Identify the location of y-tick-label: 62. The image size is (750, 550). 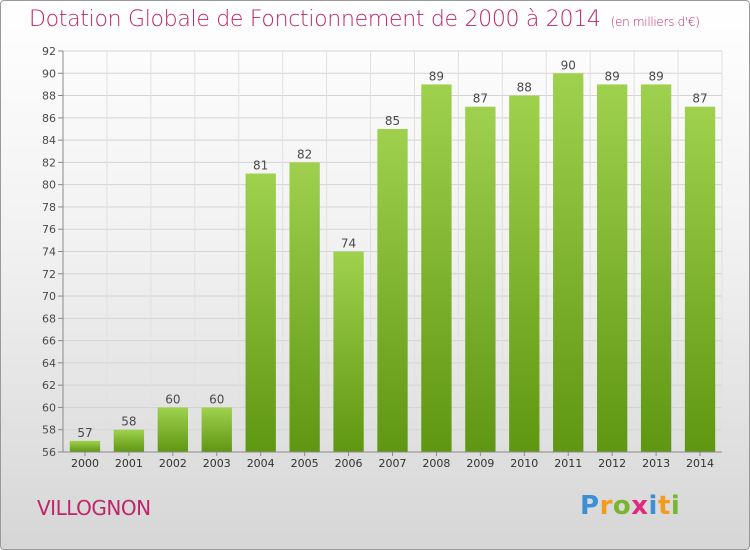
(49, 385).